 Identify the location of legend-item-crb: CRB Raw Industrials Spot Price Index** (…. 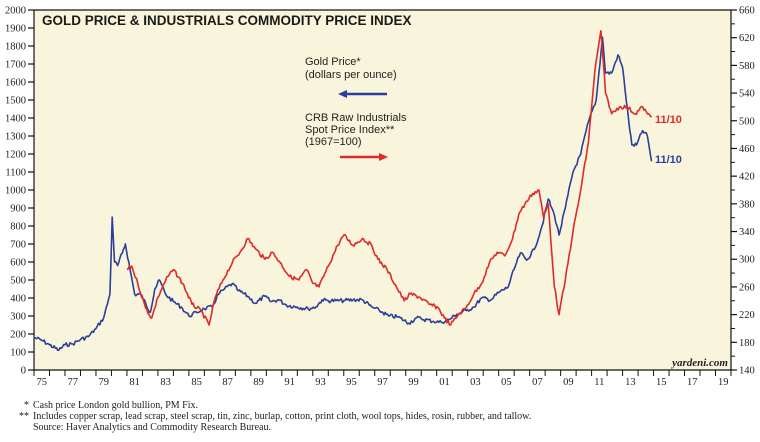
(356, 136).